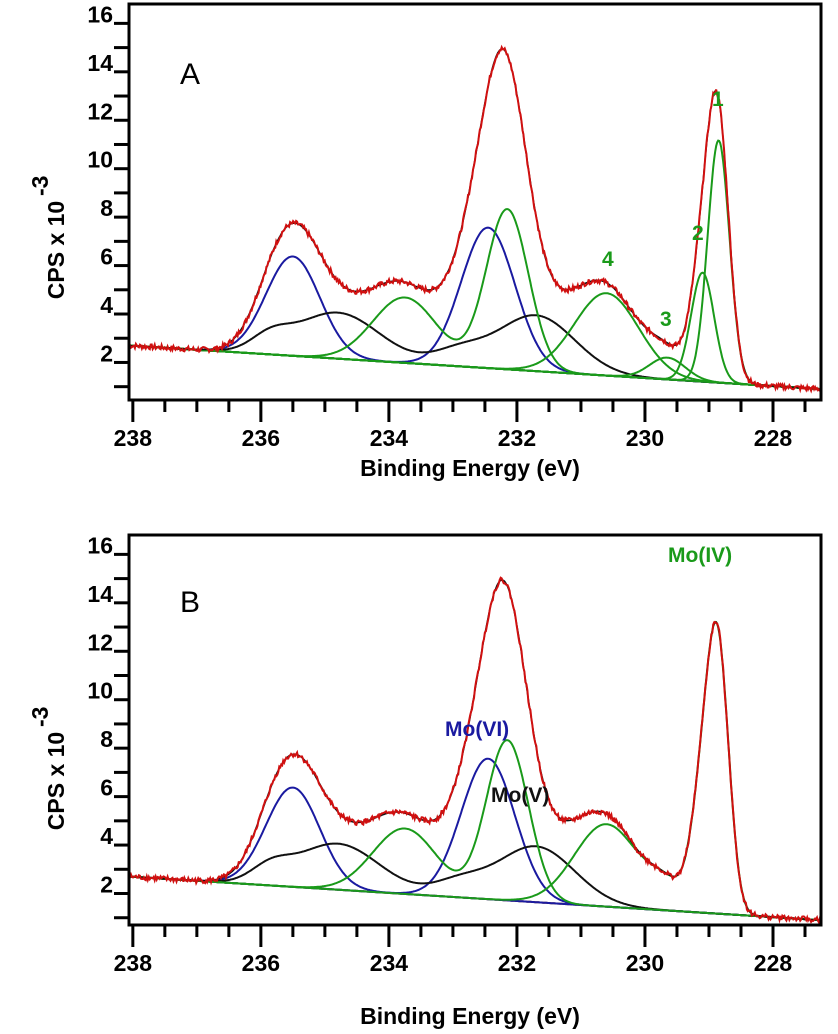 The image size is (838, 1034). Describe the element at coordinates (56, 250) in the screenshot. I see `y-axis-title-a: CPS x 10` at that location.